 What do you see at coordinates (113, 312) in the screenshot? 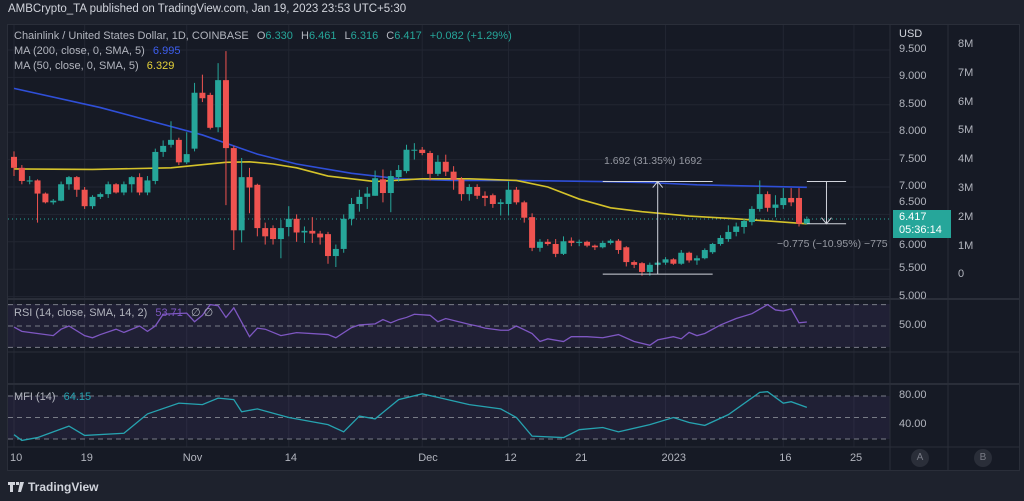
I see `rsi-legend: RSI (14, close, SMA, 14, 2) 53.71 ∅ ∅` at bounding box center [113, 312].